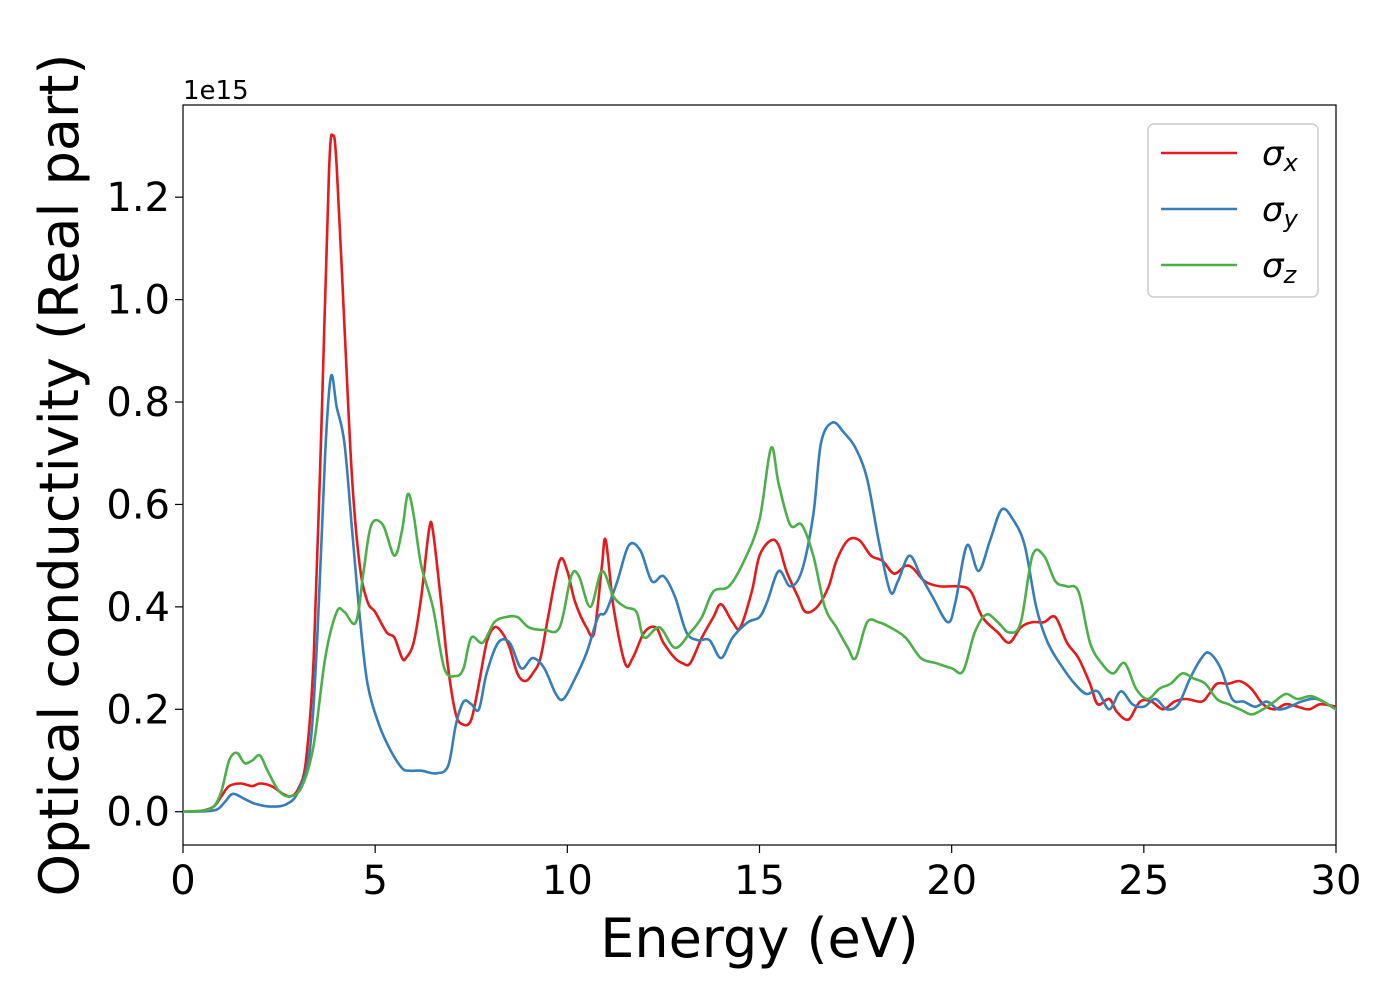  What do you see at coordinates (138, 301) in the screenshot?
I see `y-tick-label: 1.0` at bounding box center [138, 301].